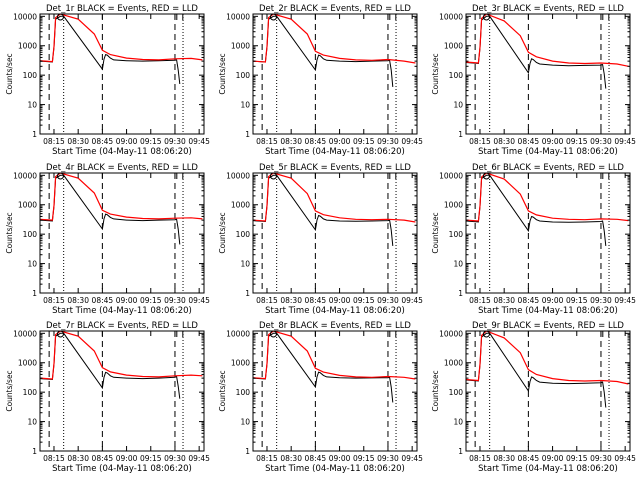  I want to click on panel-title: Det_2r BLACK = Events, RED = LLD, so click(335, 9).